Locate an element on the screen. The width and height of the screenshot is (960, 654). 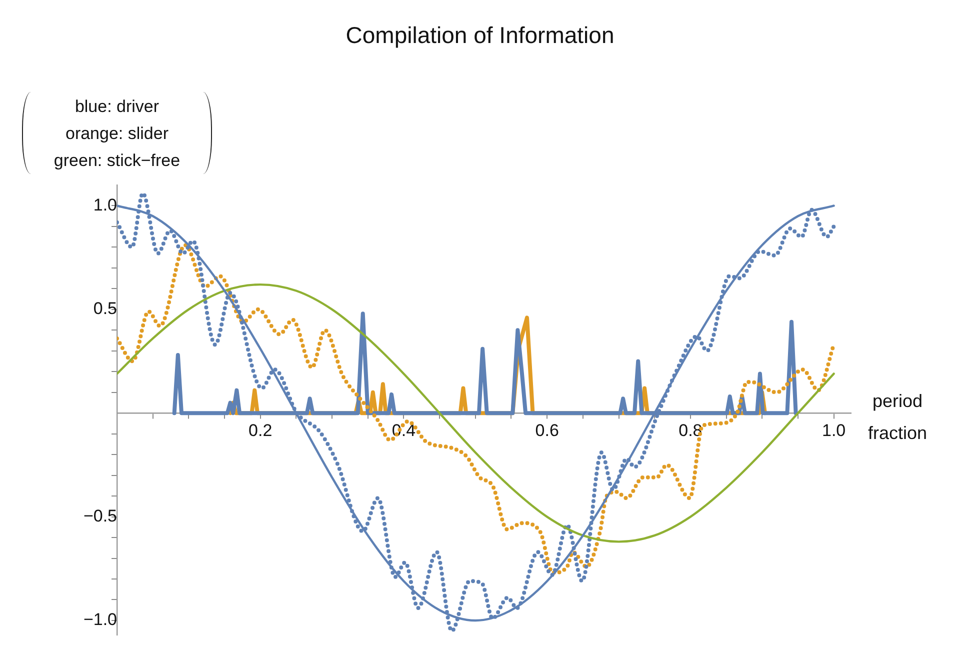
x-axis-title: period fraction is located at coordinates (898, 417).